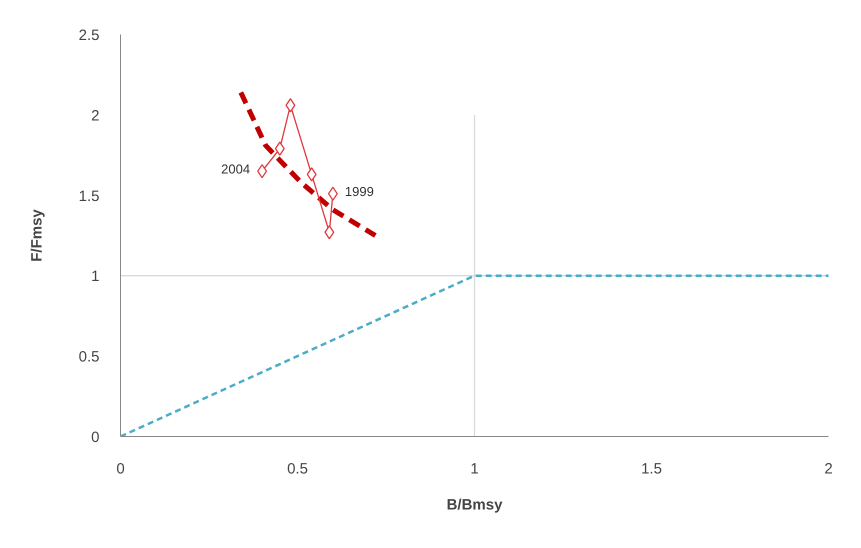 Image resolution: width=861 pixels, height=548 pixels. Describe the element at coordinates (359, 192) in the screenshot. I see `annotation: 1999` at that location.